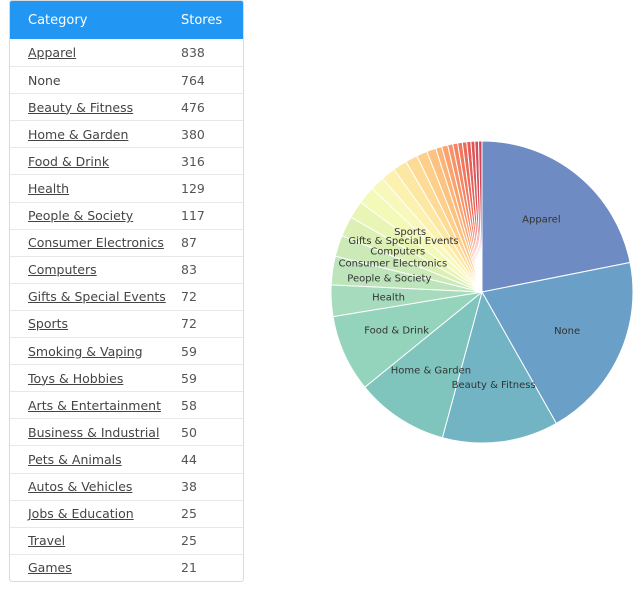  What do you see at coordinates (75, 459) in the screenshot?
I see `category-link: Pets & Animals` at bounding box center [75, 459].